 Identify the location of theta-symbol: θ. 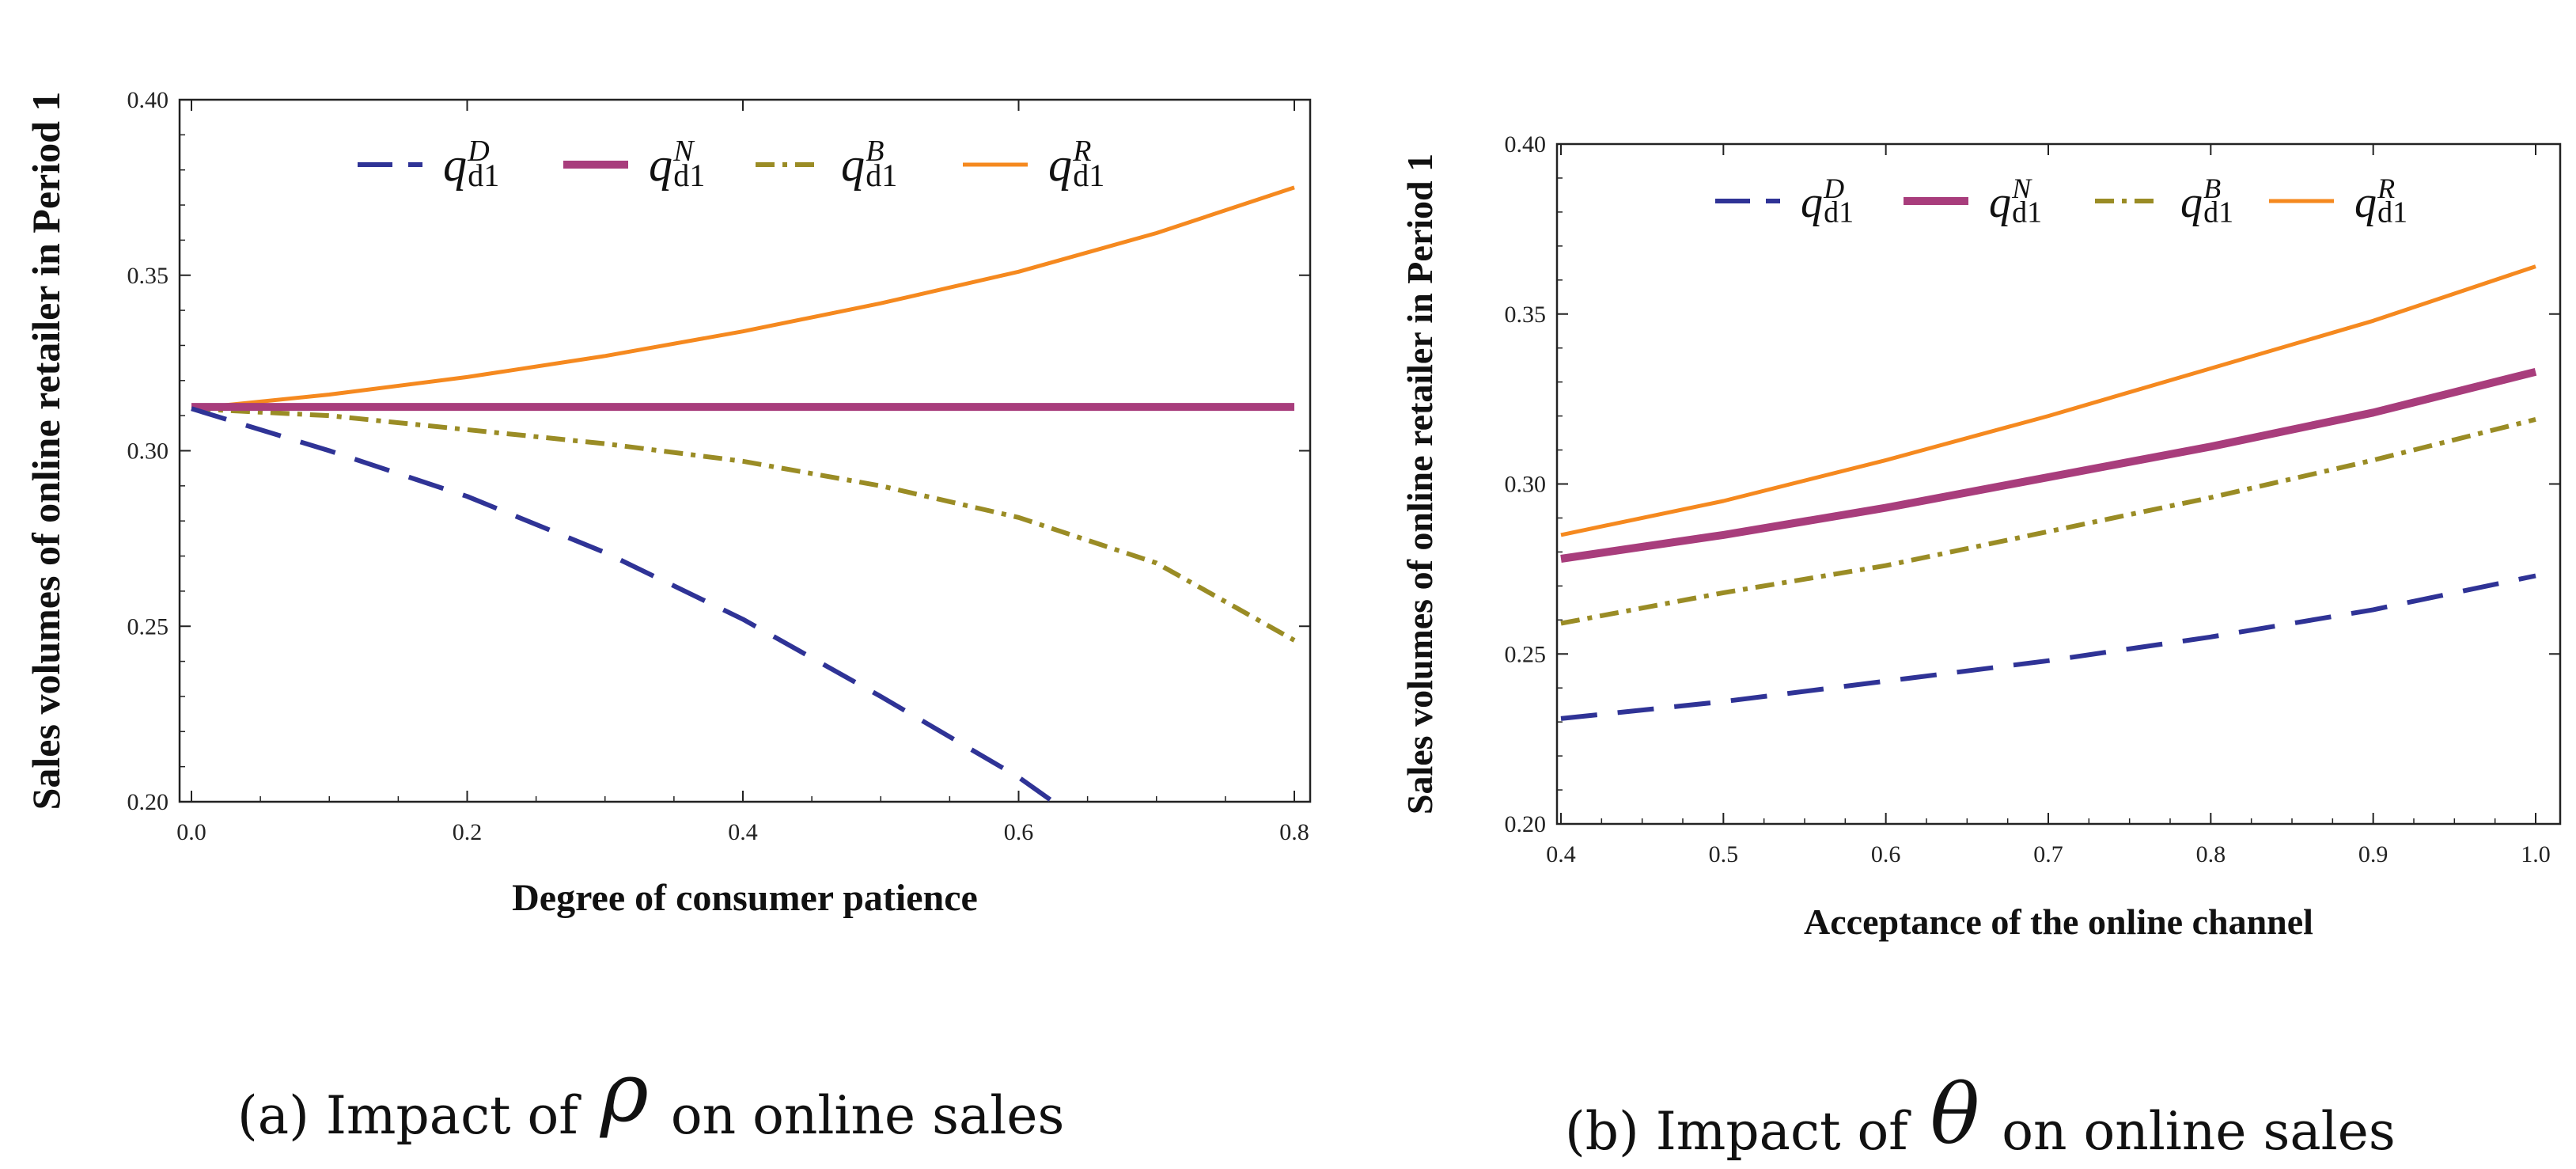
(1955, 1114).